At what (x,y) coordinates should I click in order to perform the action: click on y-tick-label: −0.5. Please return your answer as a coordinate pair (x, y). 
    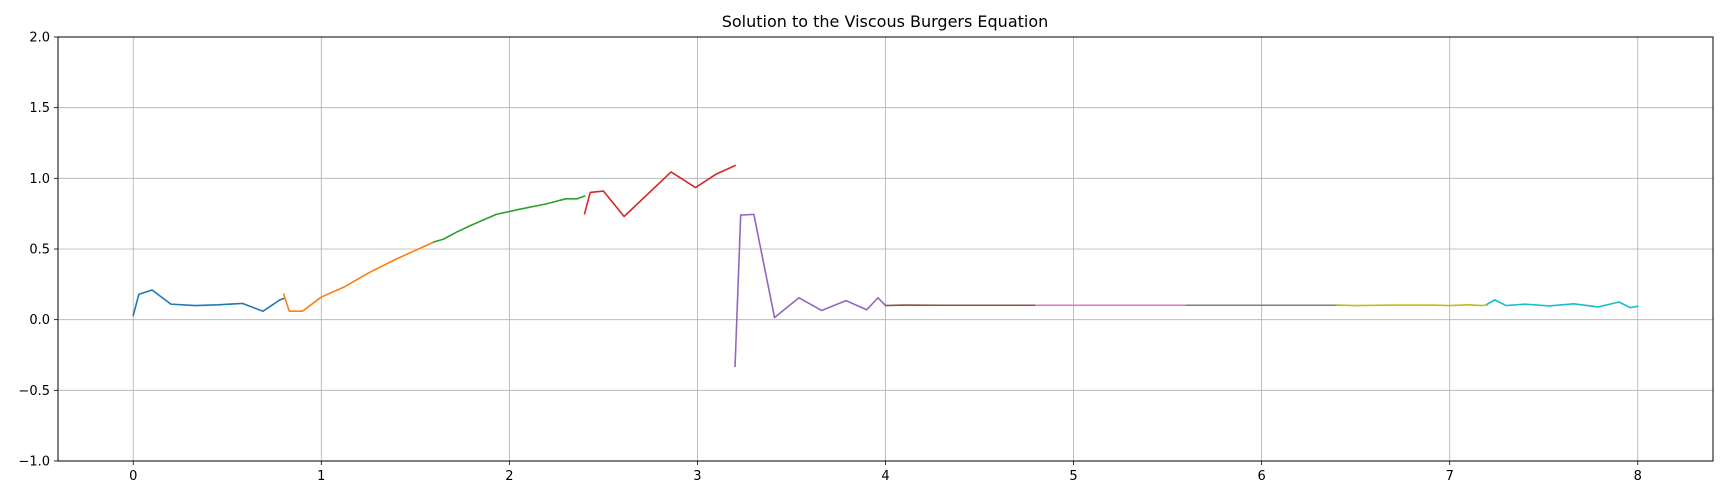
    Looking at the image, I should click on (34, 391).